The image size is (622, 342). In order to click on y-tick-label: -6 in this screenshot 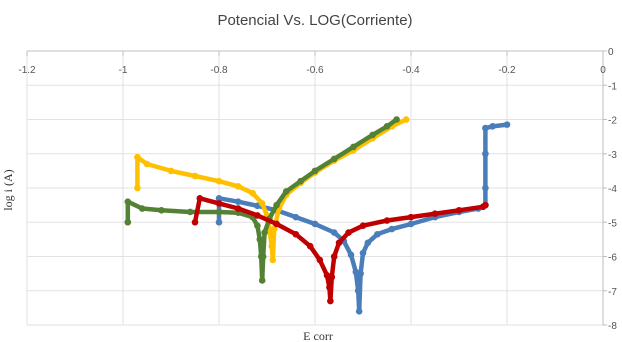, I will do `click(612, 258)`.